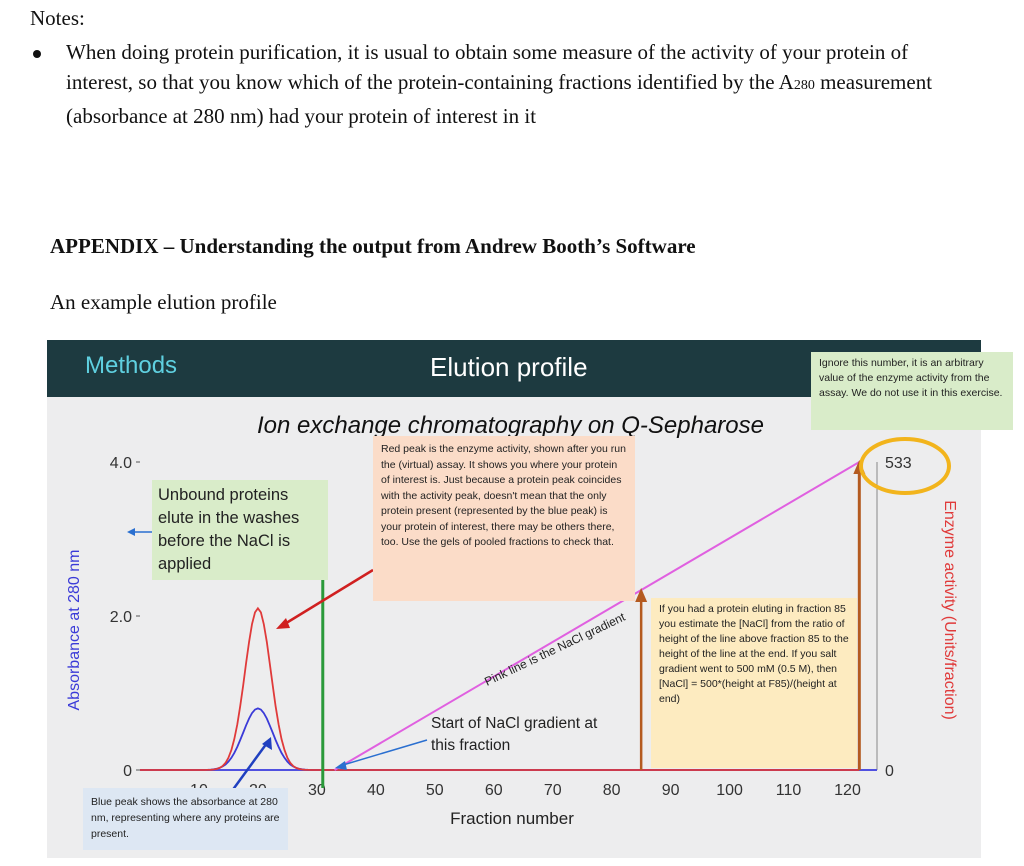  I want to click on washes-arrowhead-left, so click(131, 532).